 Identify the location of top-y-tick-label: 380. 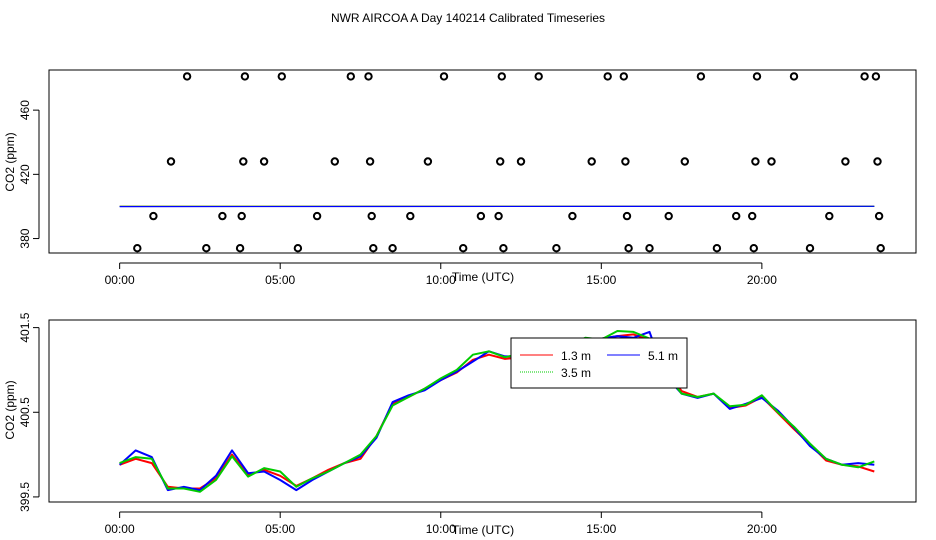
(25, 238).